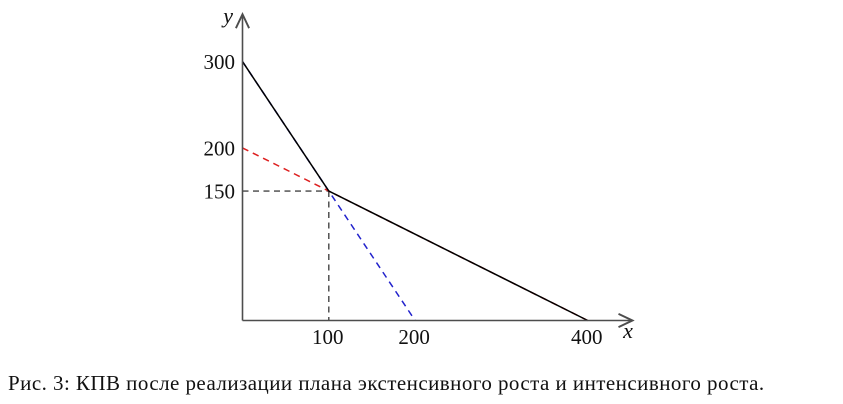 The width and height of the screenshot is (843, 404). Describe the element at coordinates (220, 192) in the screenshot. I see `y-tick-label-150: 150` at that location.